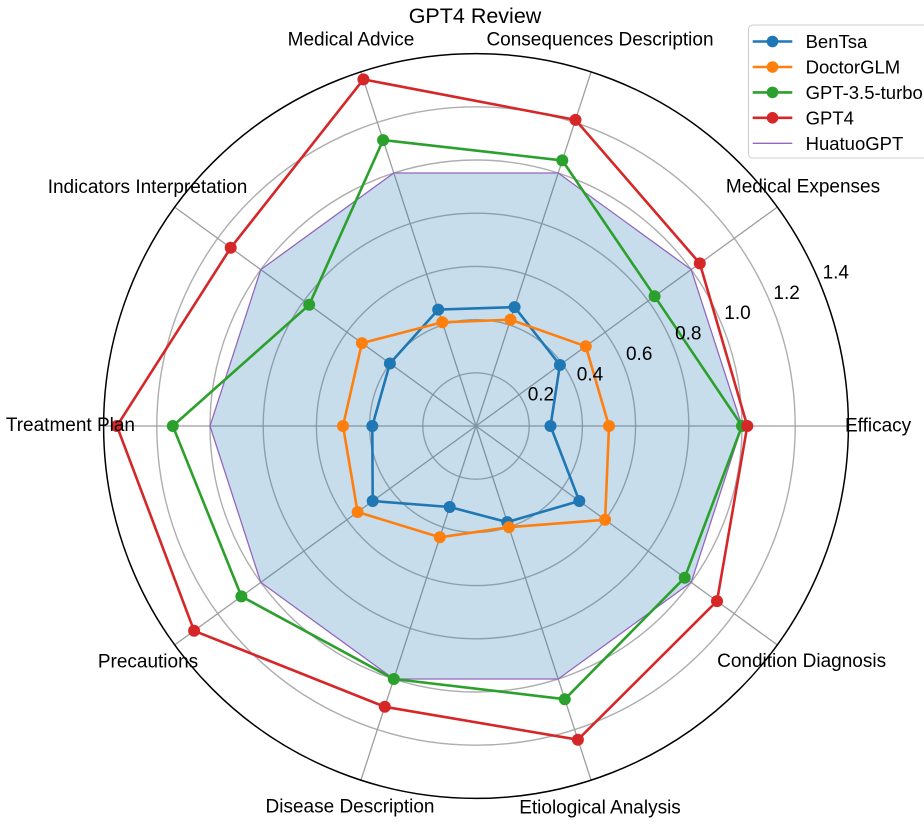 Image resolution: width=924 pixels, height=824 pixels. I want to click on svg-text: GPT4, so click(830, 117).